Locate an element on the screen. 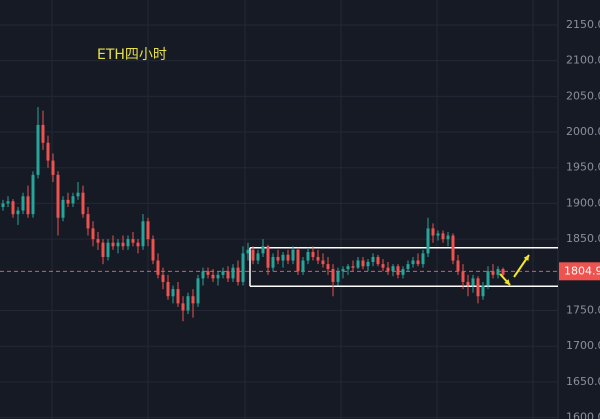 The width and height of the screenshot is (600, 419). last-price-label: 1804.9 is located at coordinates (582, 270).